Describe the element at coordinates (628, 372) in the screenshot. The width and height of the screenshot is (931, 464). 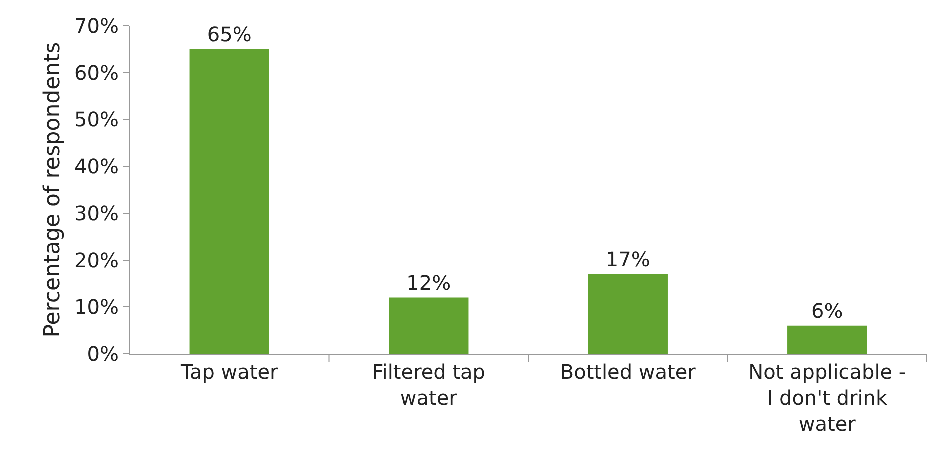
I see `x-tick-label: Bottled water` at that location.